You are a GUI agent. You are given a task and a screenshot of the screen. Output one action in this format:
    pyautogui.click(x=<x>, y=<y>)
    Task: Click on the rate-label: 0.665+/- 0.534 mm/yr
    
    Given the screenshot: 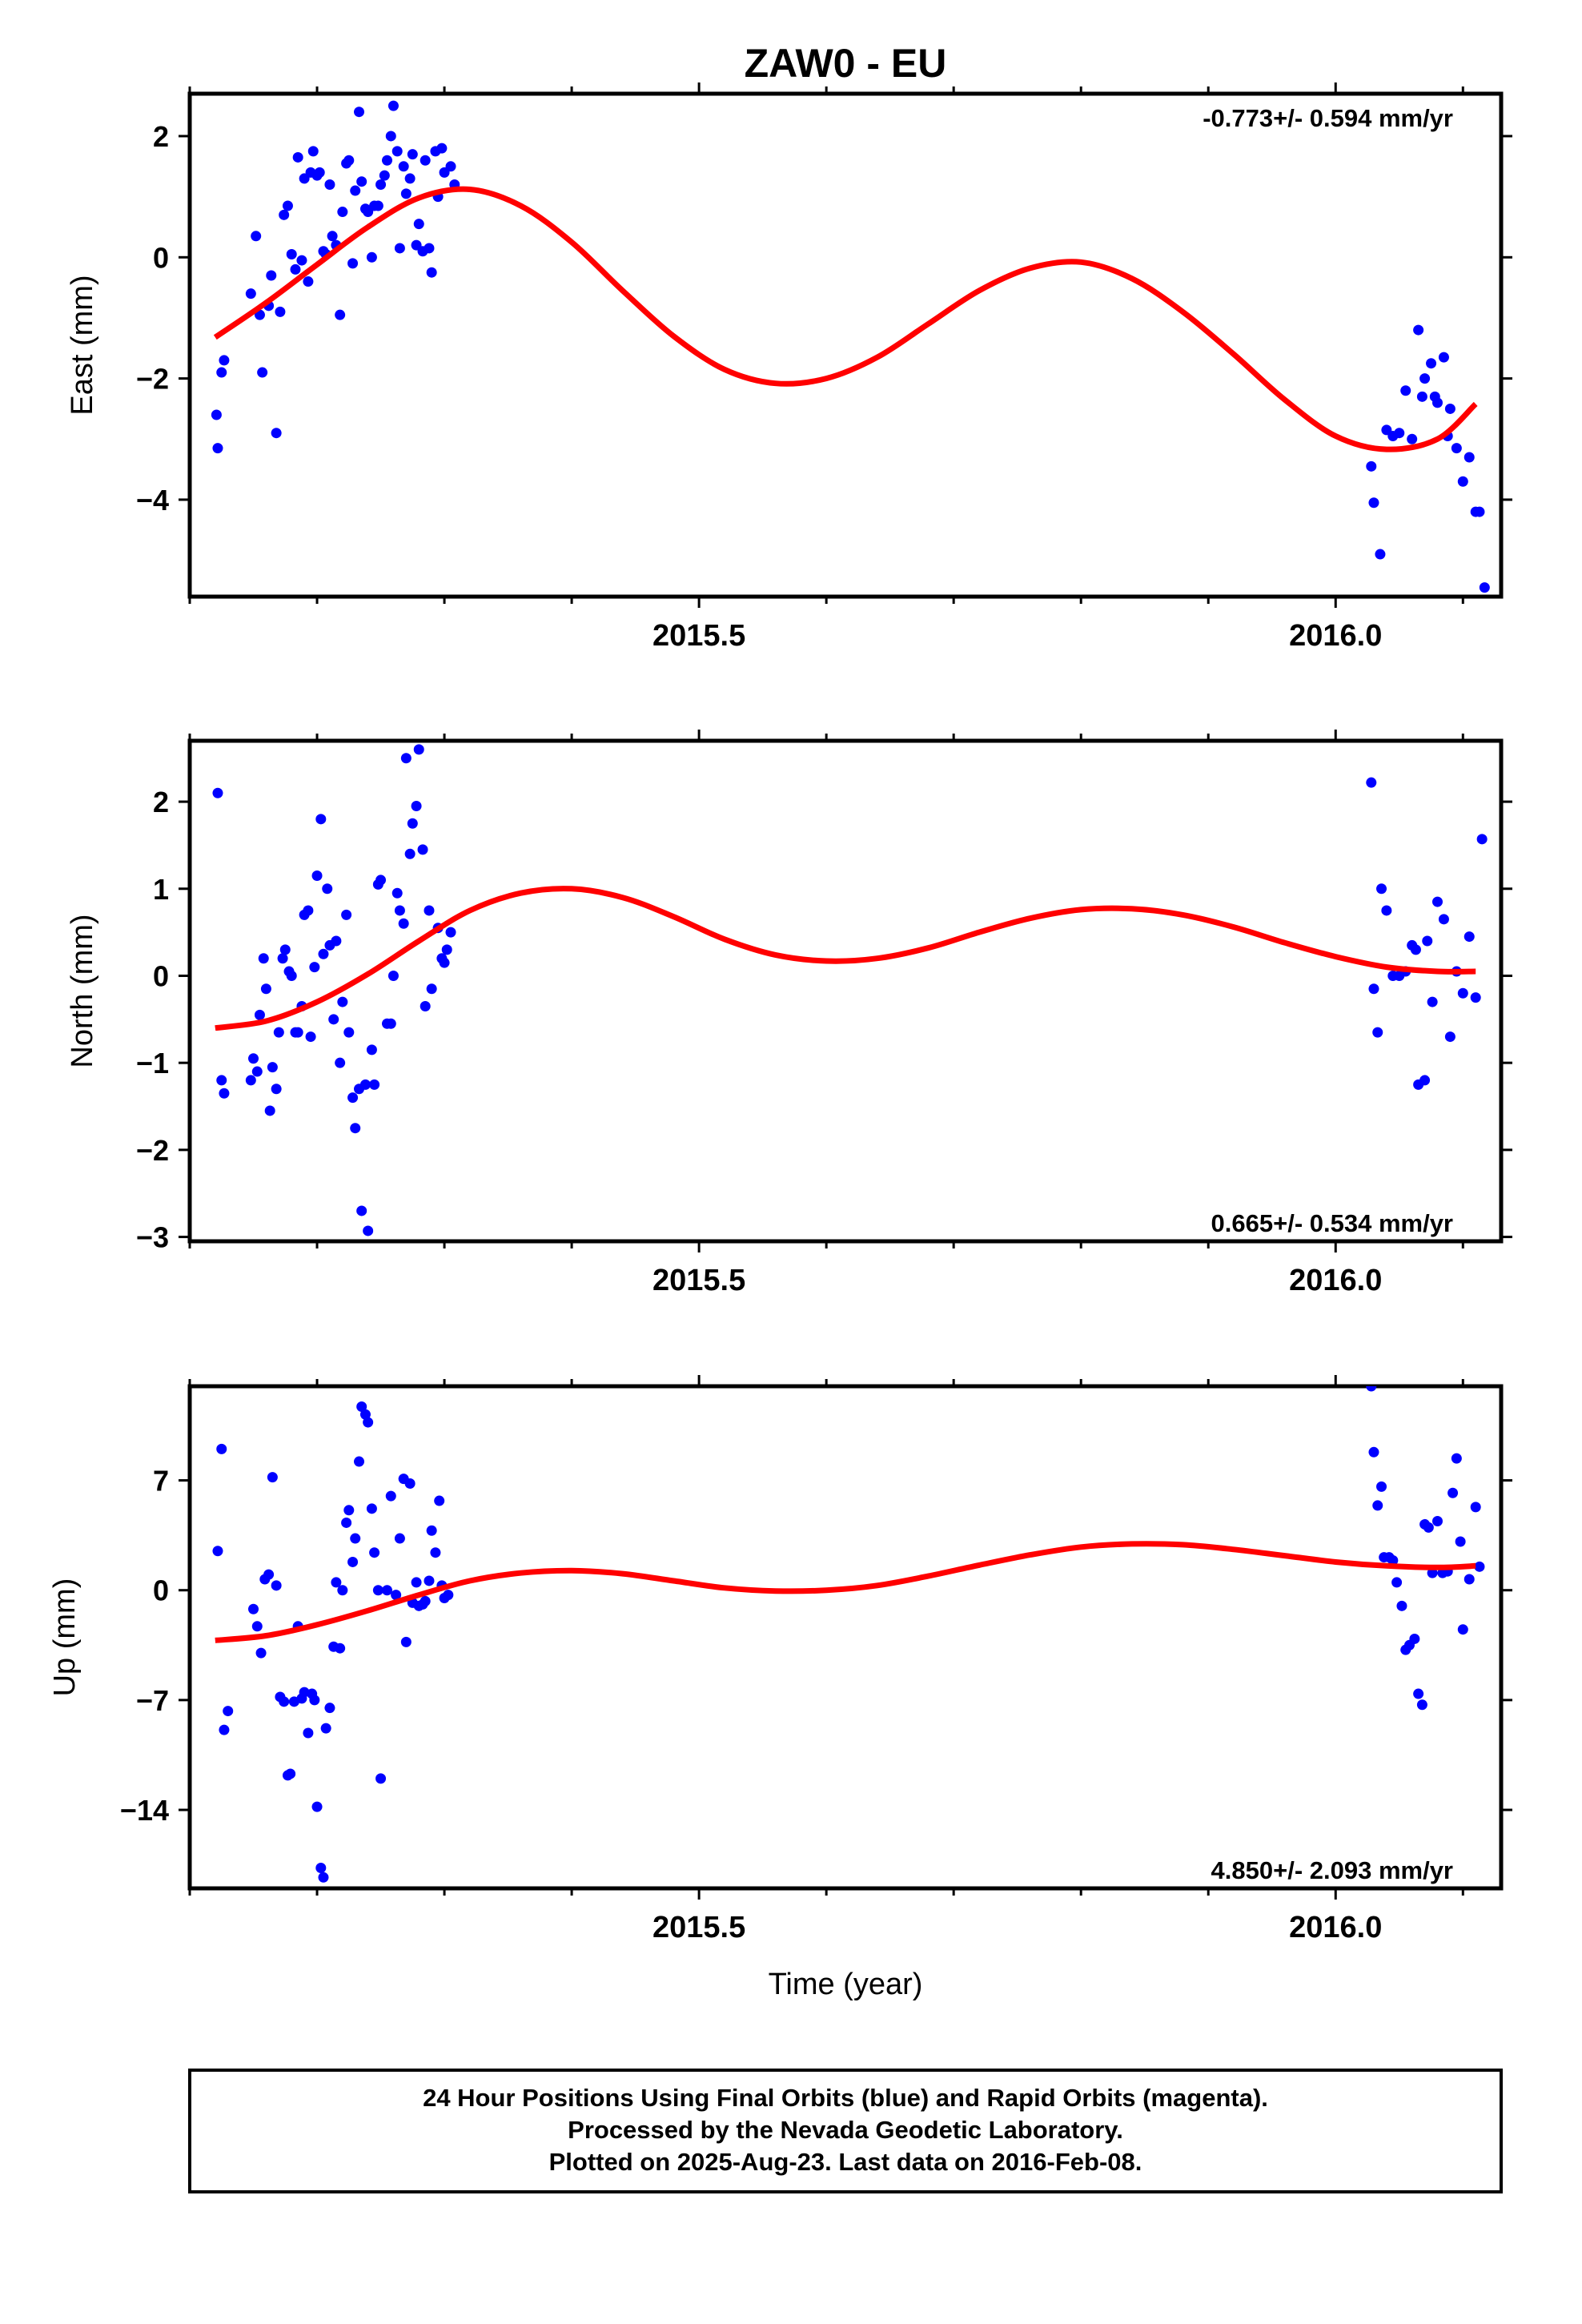 What is the action you would take?
    pyautogui.click(x=1332, y=1223)
    